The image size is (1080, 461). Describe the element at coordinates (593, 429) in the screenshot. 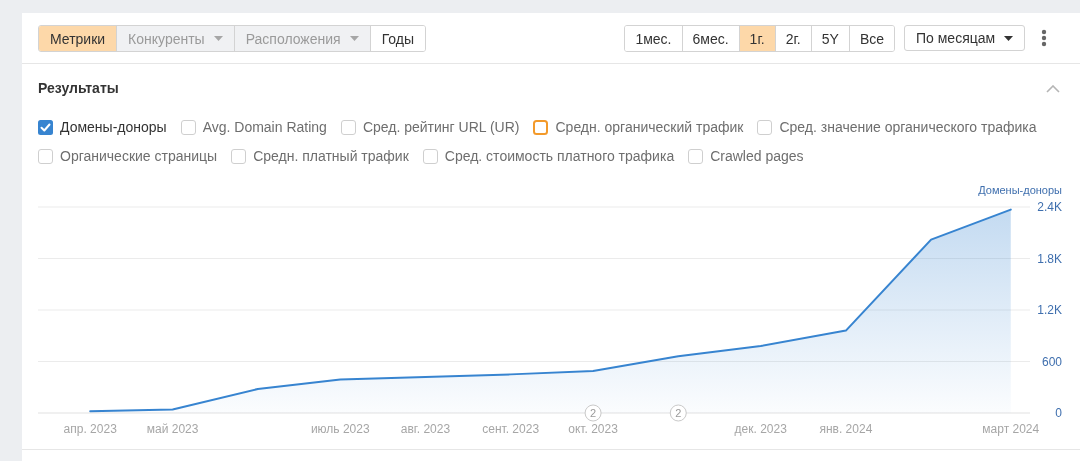

I see `x-tick-label: окт. 2023` at that location.